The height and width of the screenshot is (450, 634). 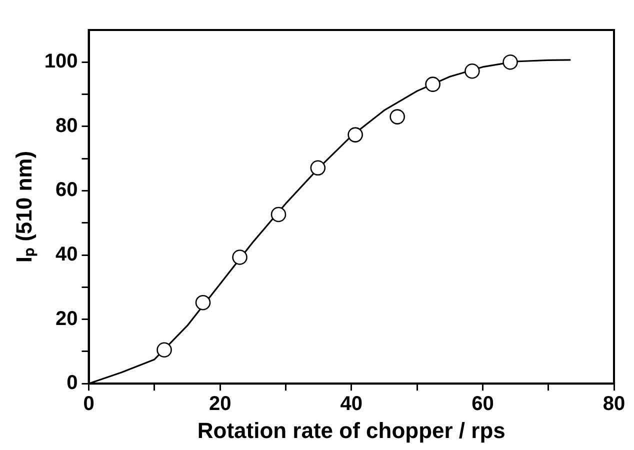 What do you see at coordinates (72, 383) in the screenshot?
I see `y-tick-label: 0` at bounding box center [72, 383].